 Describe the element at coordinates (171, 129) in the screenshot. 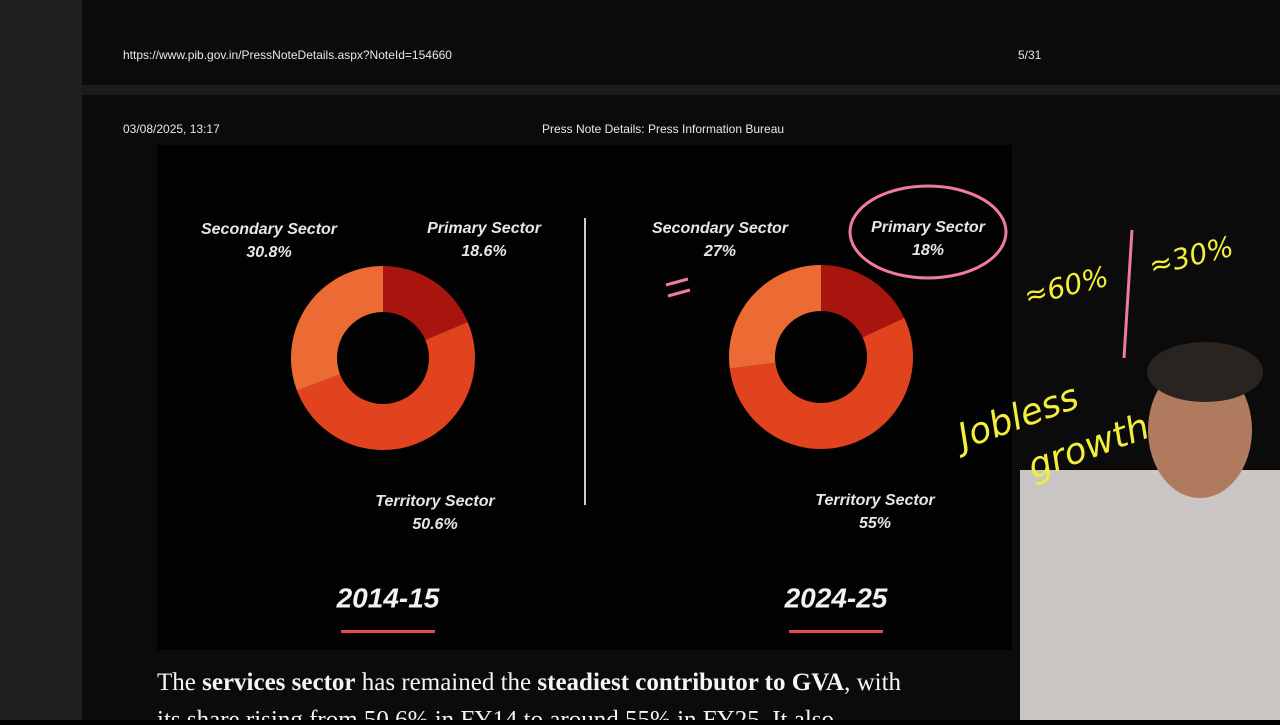

I see `datetime: 03/08/2025, 13:17` at that location.